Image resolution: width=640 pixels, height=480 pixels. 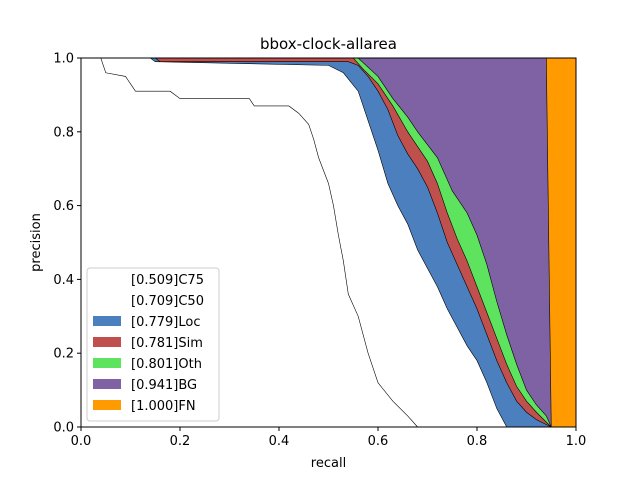 I want to click on y-tick-label: 0.8, so click(x=63, y=132).